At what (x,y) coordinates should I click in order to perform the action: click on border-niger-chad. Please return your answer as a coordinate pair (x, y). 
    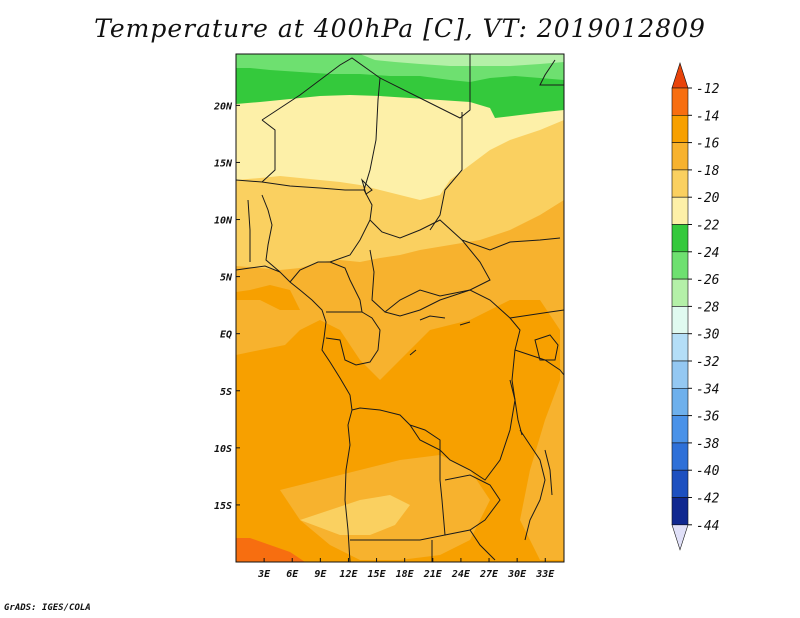
    Looking at the image, I should click on (355, 170).